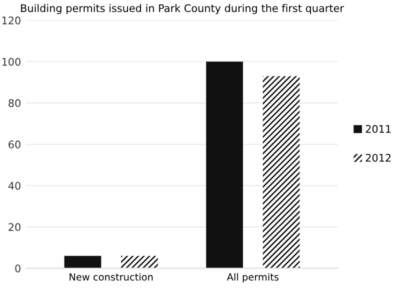 This screenshot has width=400, height=290. Describe the element at coordinates (14, 227) in the screenshot. I see `y-tick-label: 20` at that location.